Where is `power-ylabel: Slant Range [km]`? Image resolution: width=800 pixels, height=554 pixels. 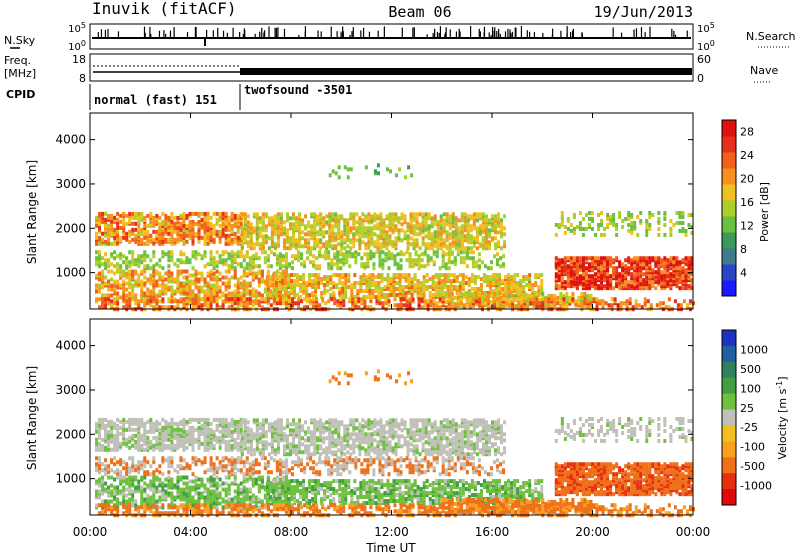
power-ylabel: Slant Range [km] is located at coordinates (32, 212).